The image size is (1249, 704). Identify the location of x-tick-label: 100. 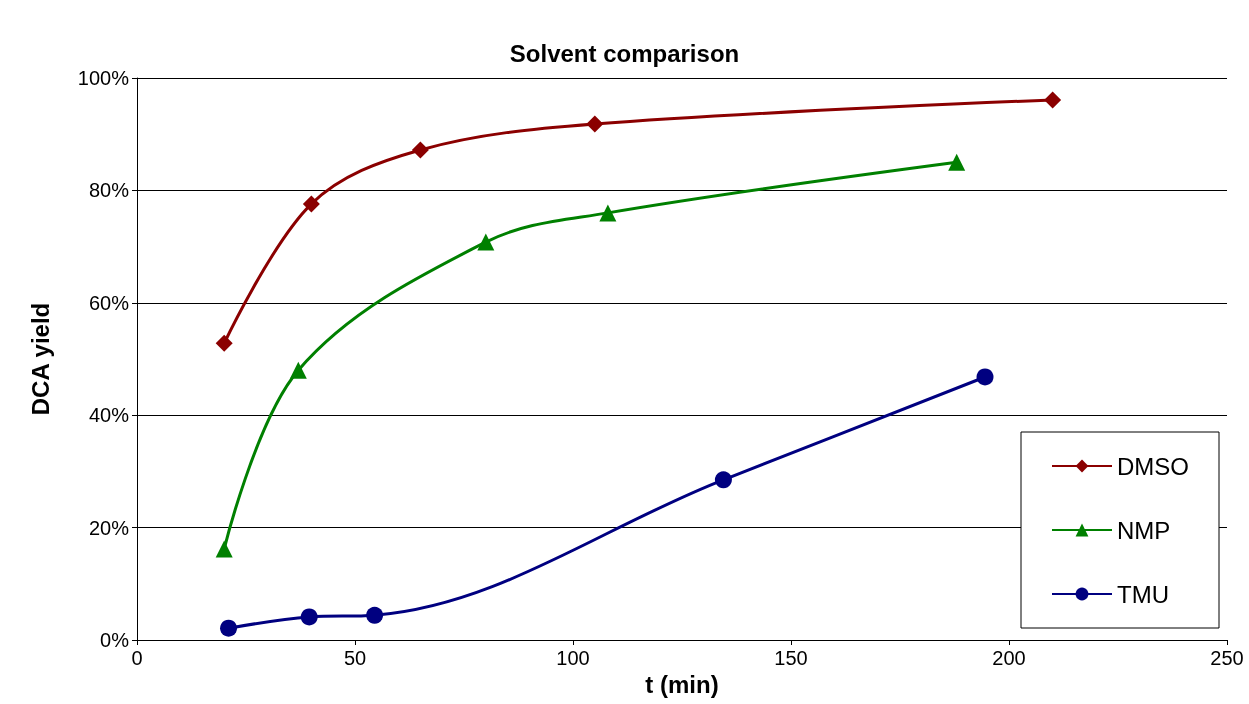
(573, 658).